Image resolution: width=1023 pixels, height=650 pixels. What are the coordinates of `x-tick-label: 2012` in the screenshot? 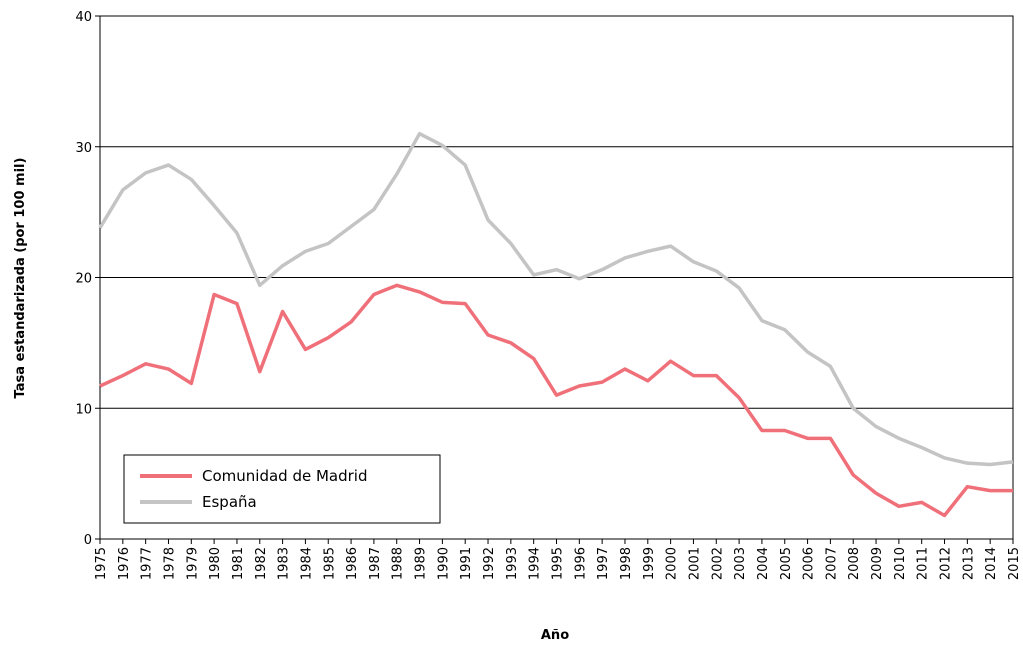 It's located at (946, 563).